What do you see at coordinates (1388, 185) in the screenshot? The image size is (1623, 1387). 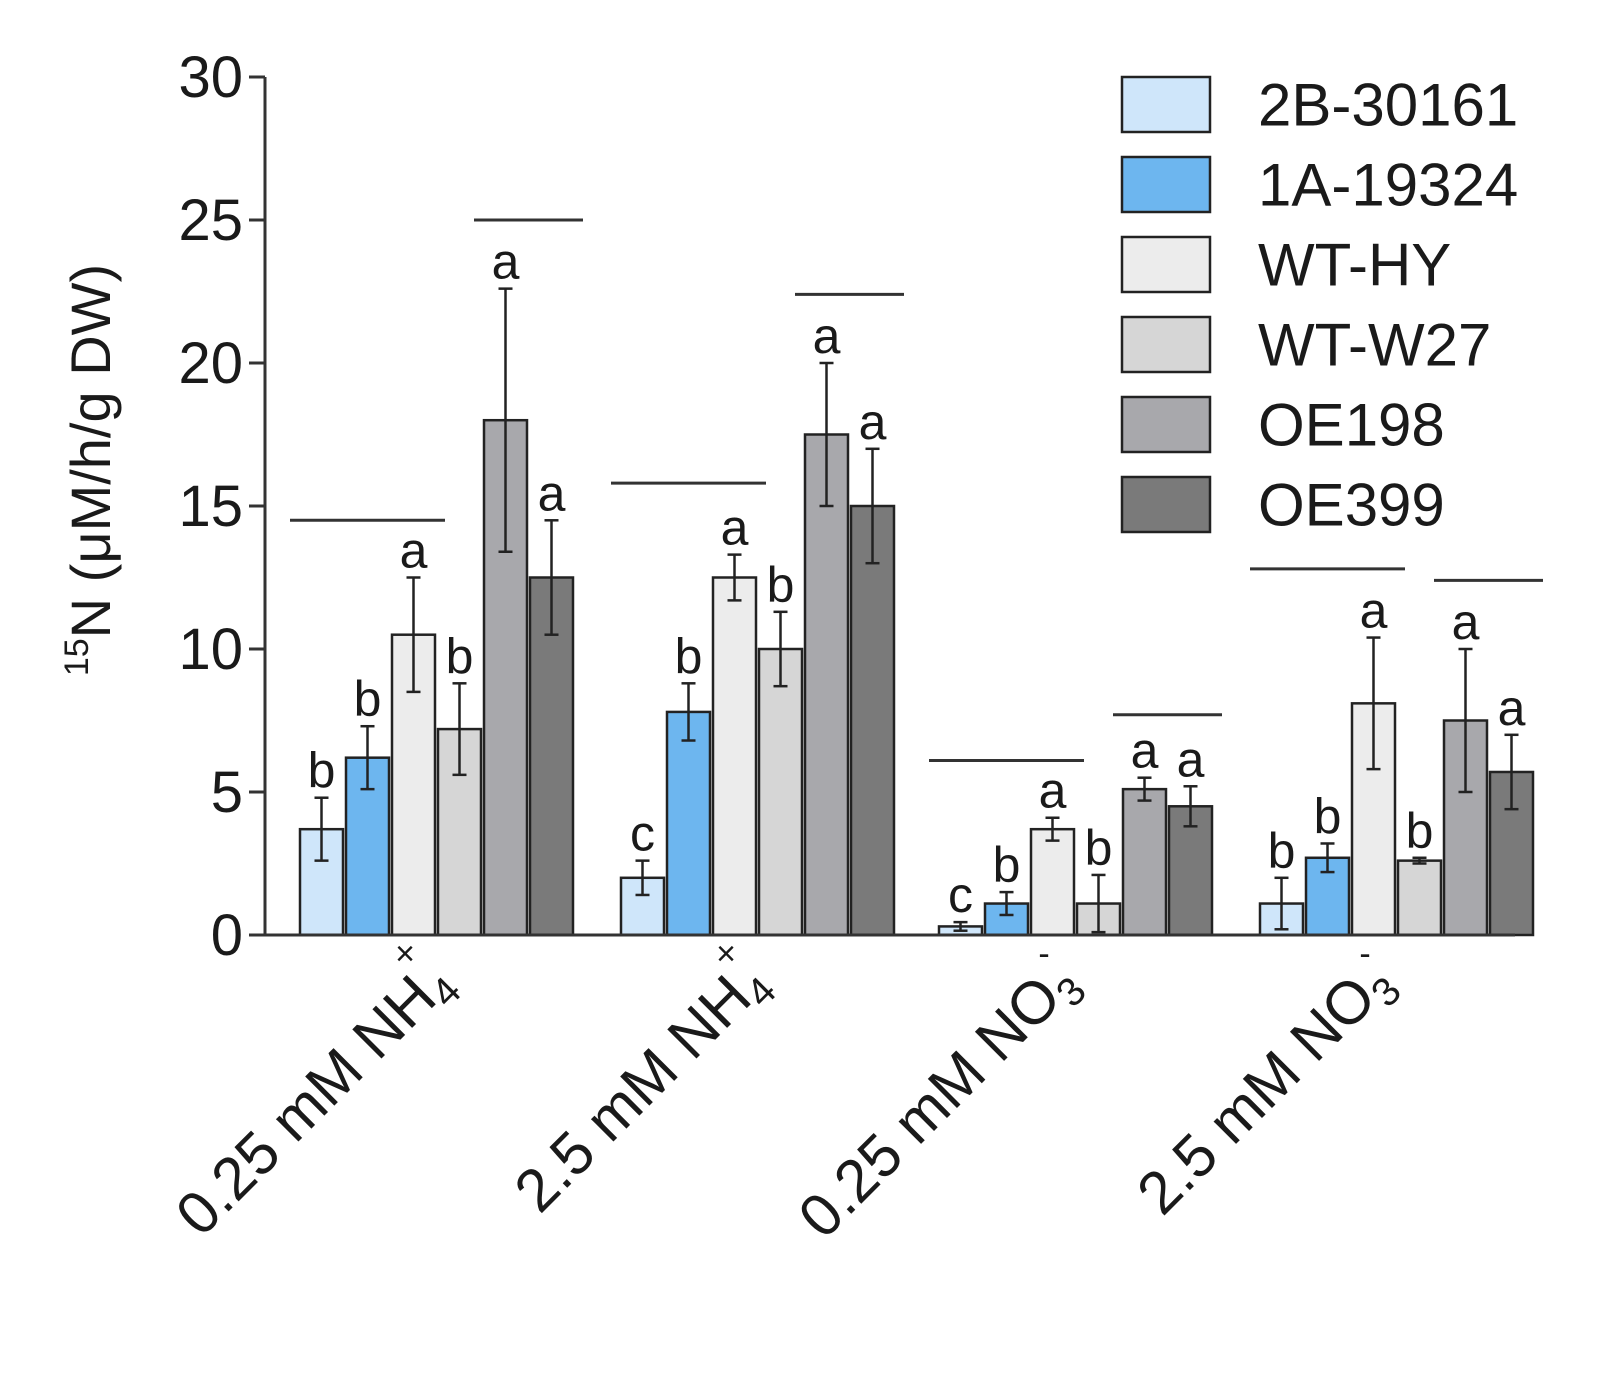 I see `legend-label: 1A-19324` at bounding box center [1388, 185].